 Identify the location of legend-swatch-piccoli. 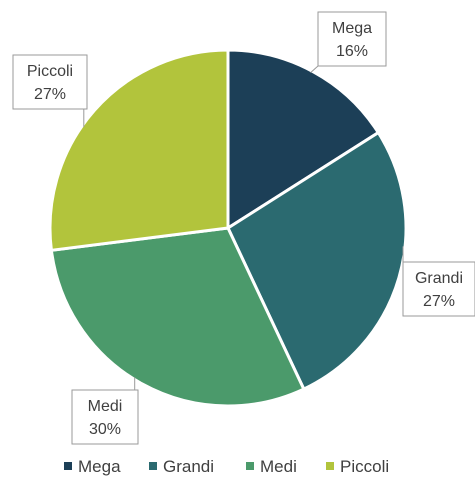
(330, 466).